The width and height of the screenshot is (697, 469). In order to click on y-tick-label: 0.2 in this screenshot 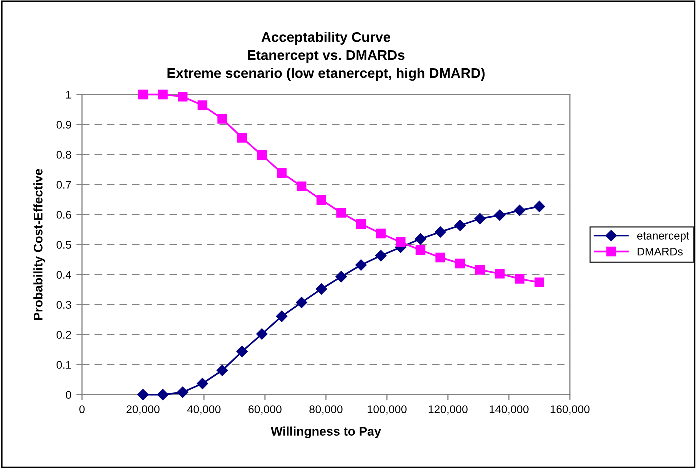, I will do `click(64, 335)`.